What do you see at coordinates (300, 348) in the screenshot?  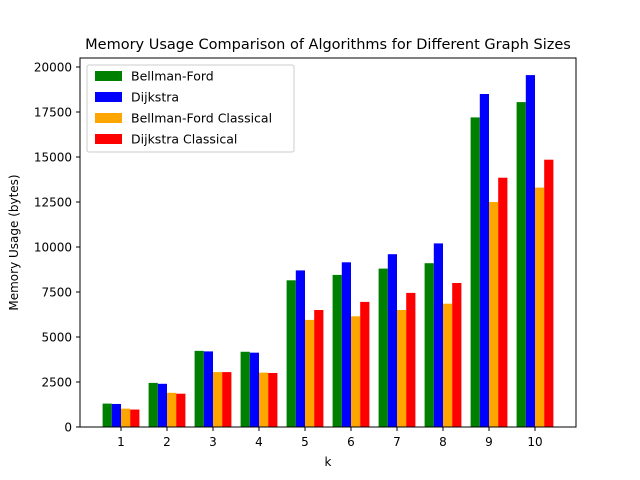 I see `bar-dijkstra-k5` at bounding box center [300, 348].